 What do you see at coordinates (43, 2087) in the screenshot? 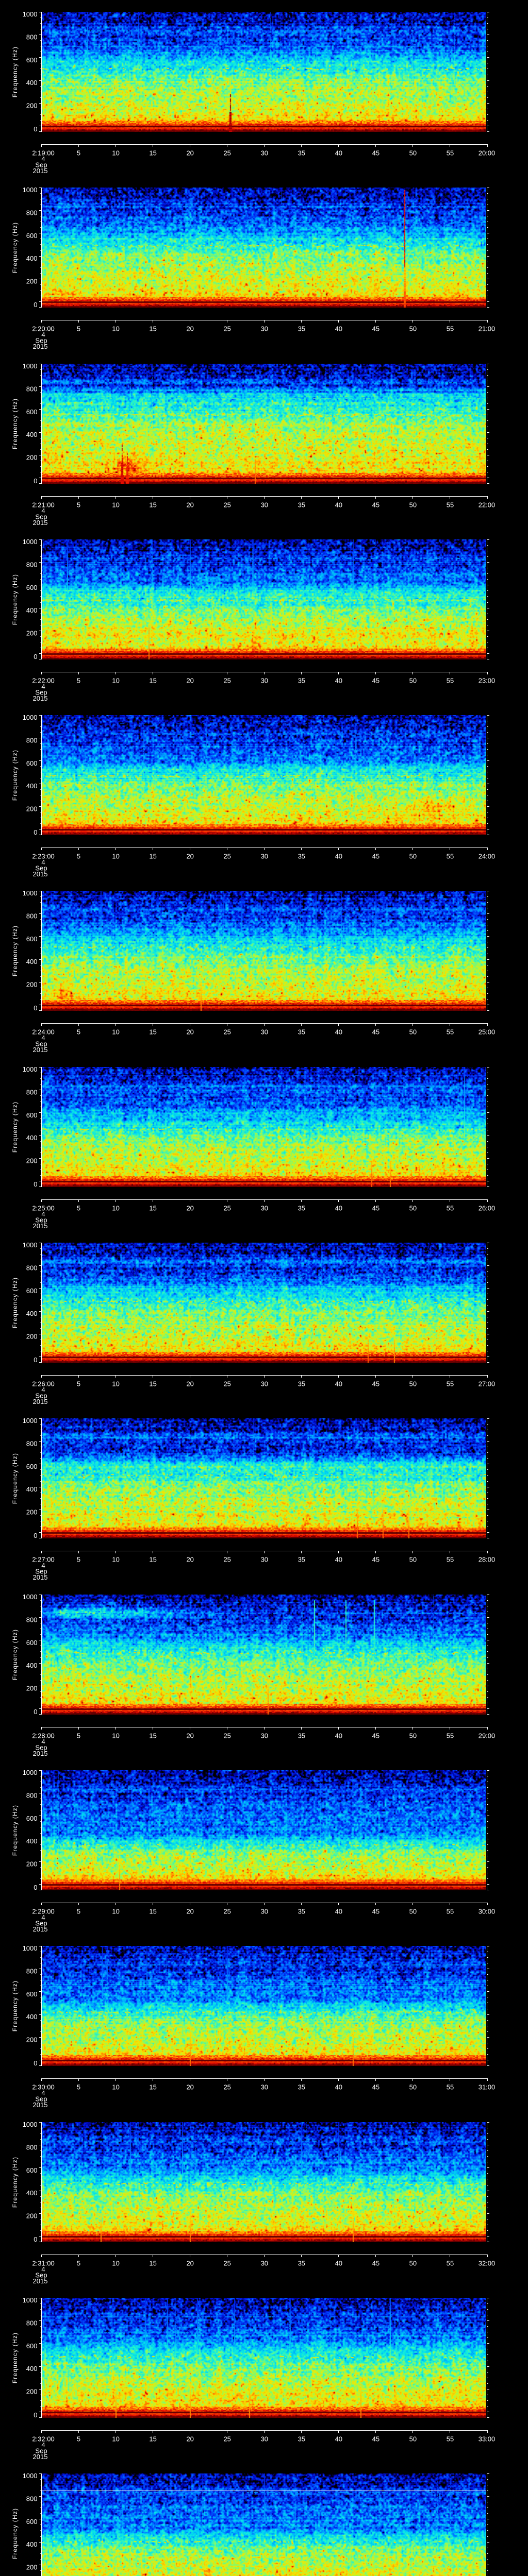
I see `svg-text: 2:30:00` at bounding box center [43, 2087].